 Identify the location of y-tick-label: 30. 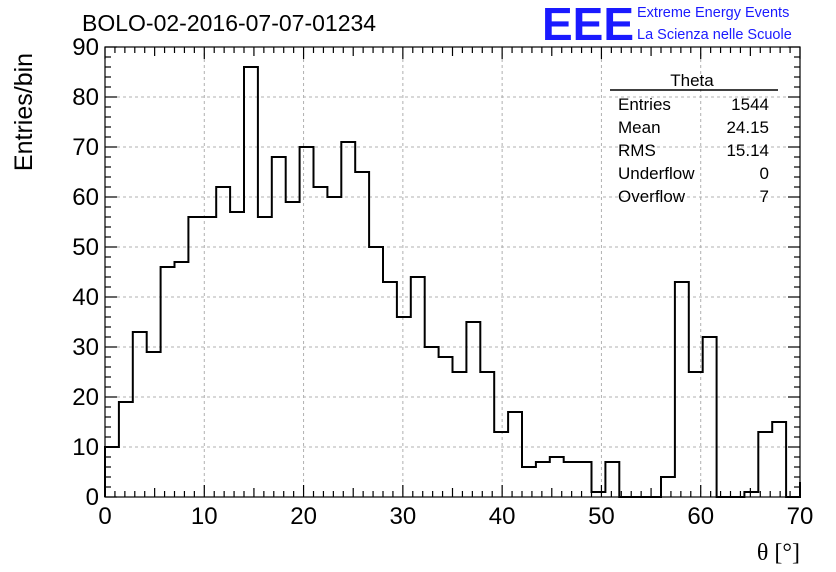
(85, 347).